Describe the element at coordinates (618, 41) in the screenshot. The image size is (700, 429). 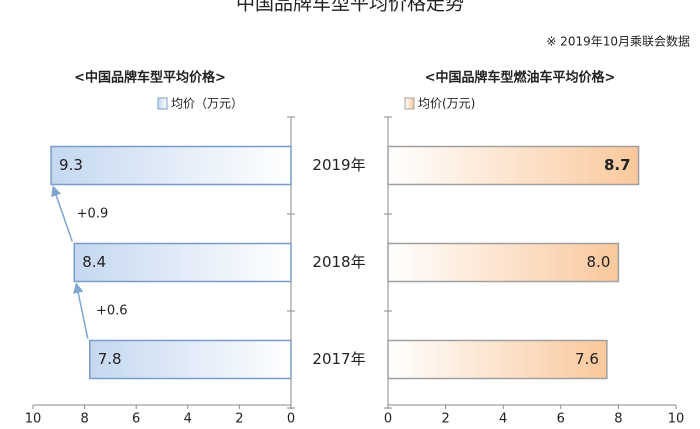
I see `source-note: ※ 2019年10月乘联会数据` at that location.